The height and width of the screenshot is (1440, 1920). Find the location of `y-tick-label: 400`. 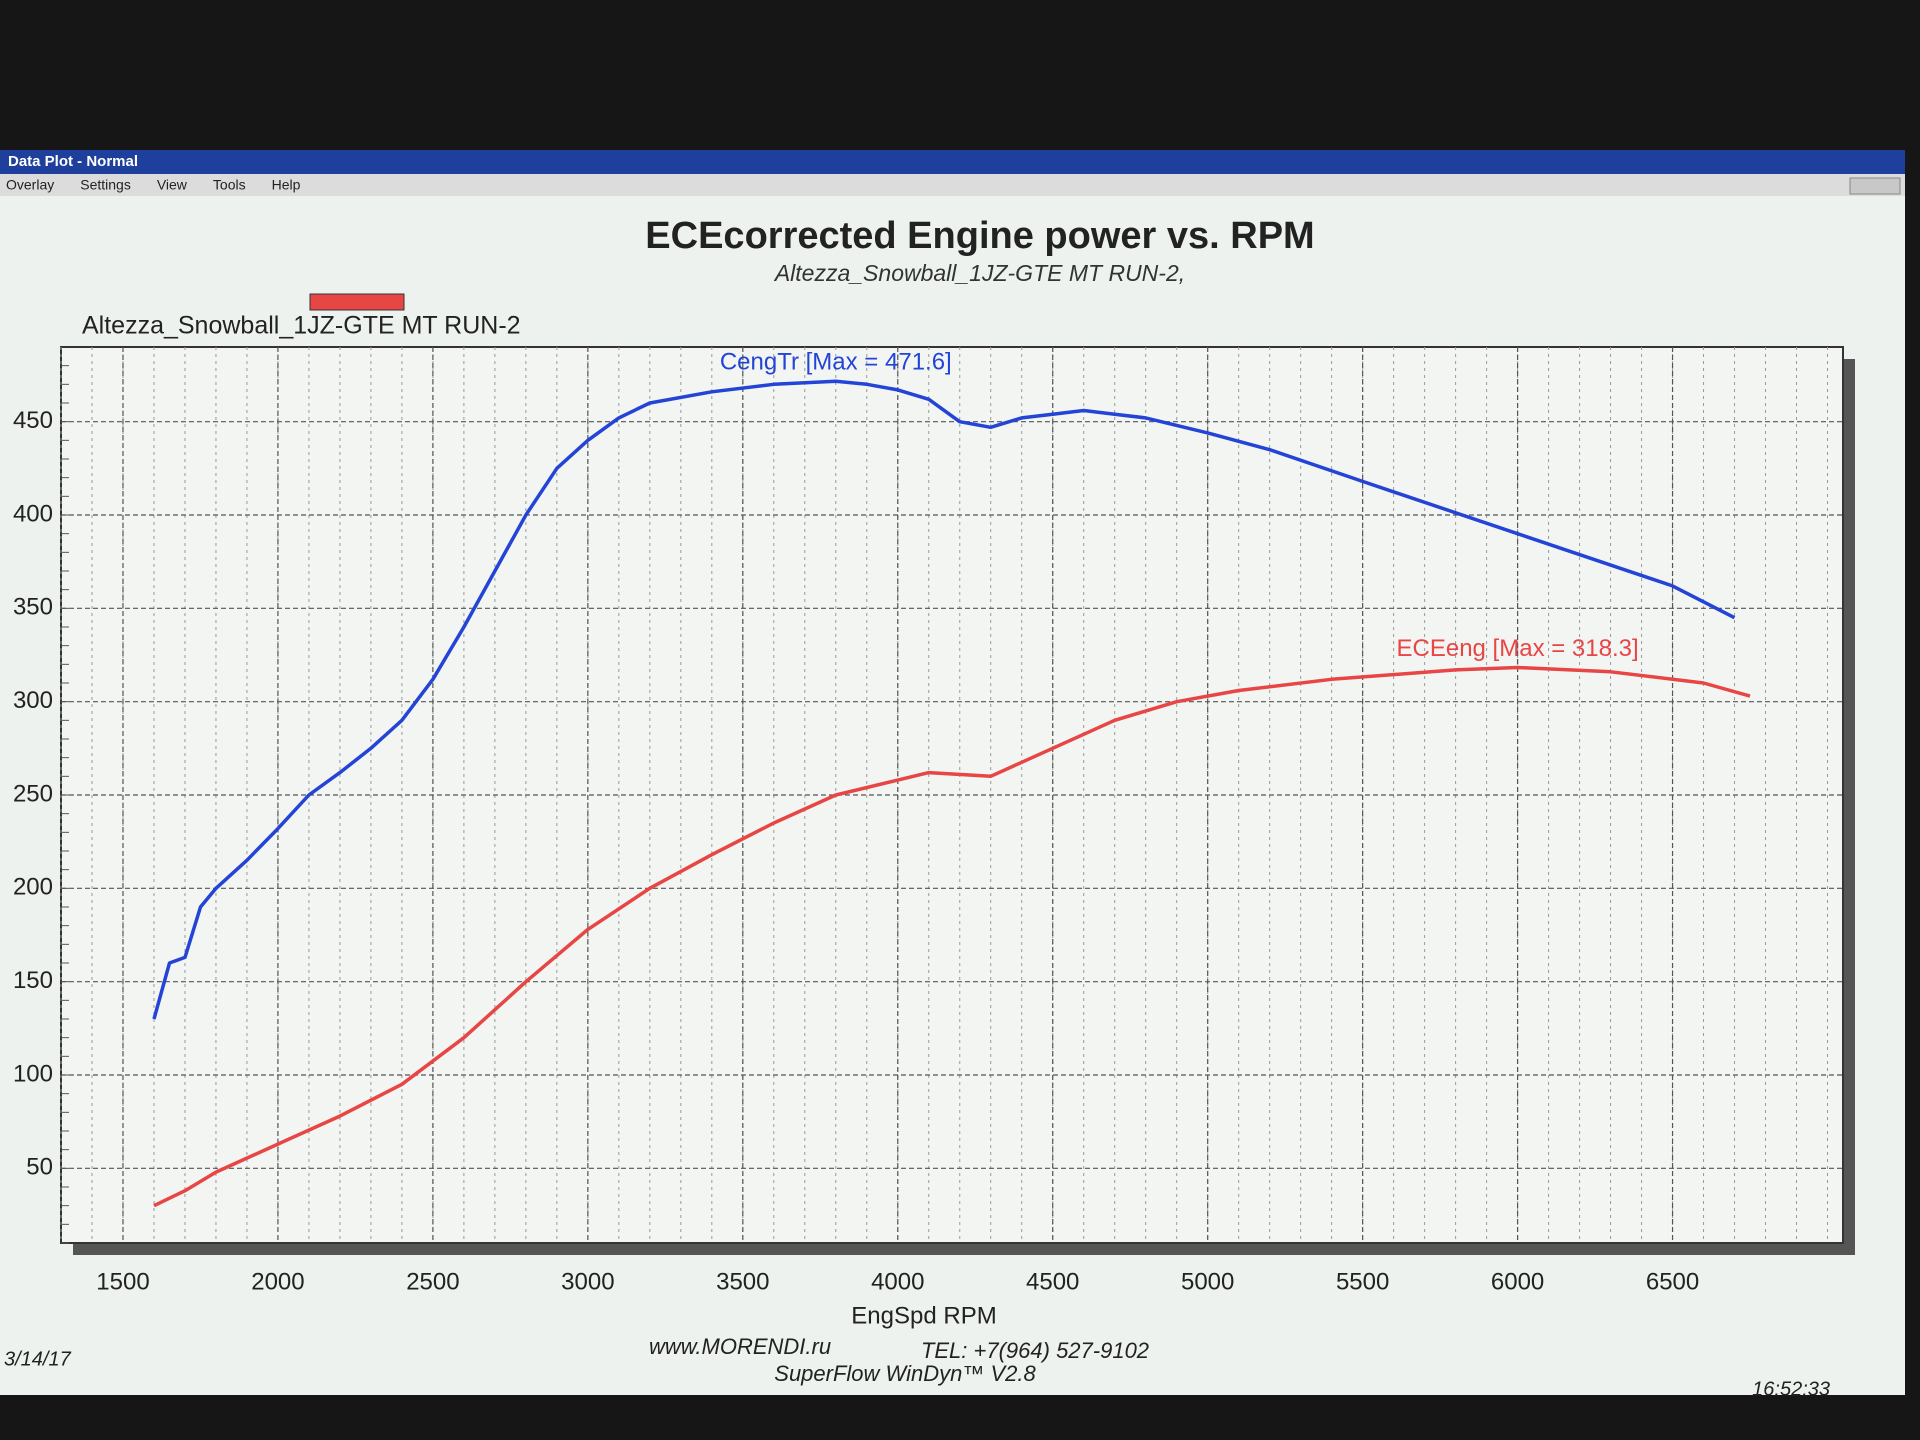

y-tick-label: 400 is located at coordinates (33, 513).